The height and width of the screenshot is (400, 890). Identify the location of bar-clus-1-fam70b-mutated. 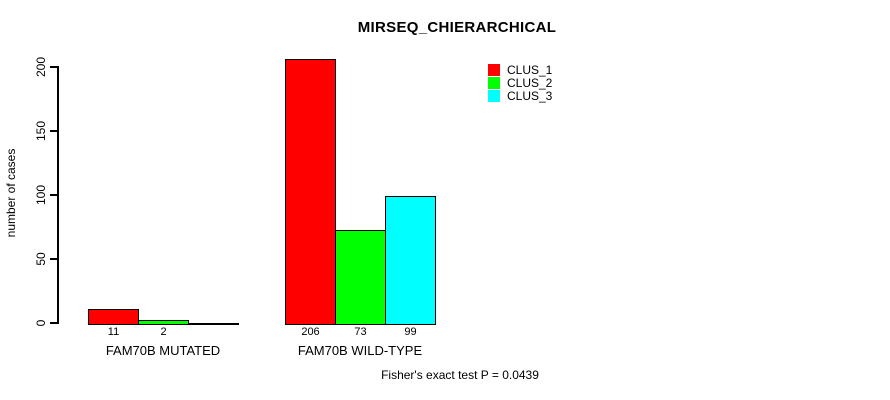
(113, 317).